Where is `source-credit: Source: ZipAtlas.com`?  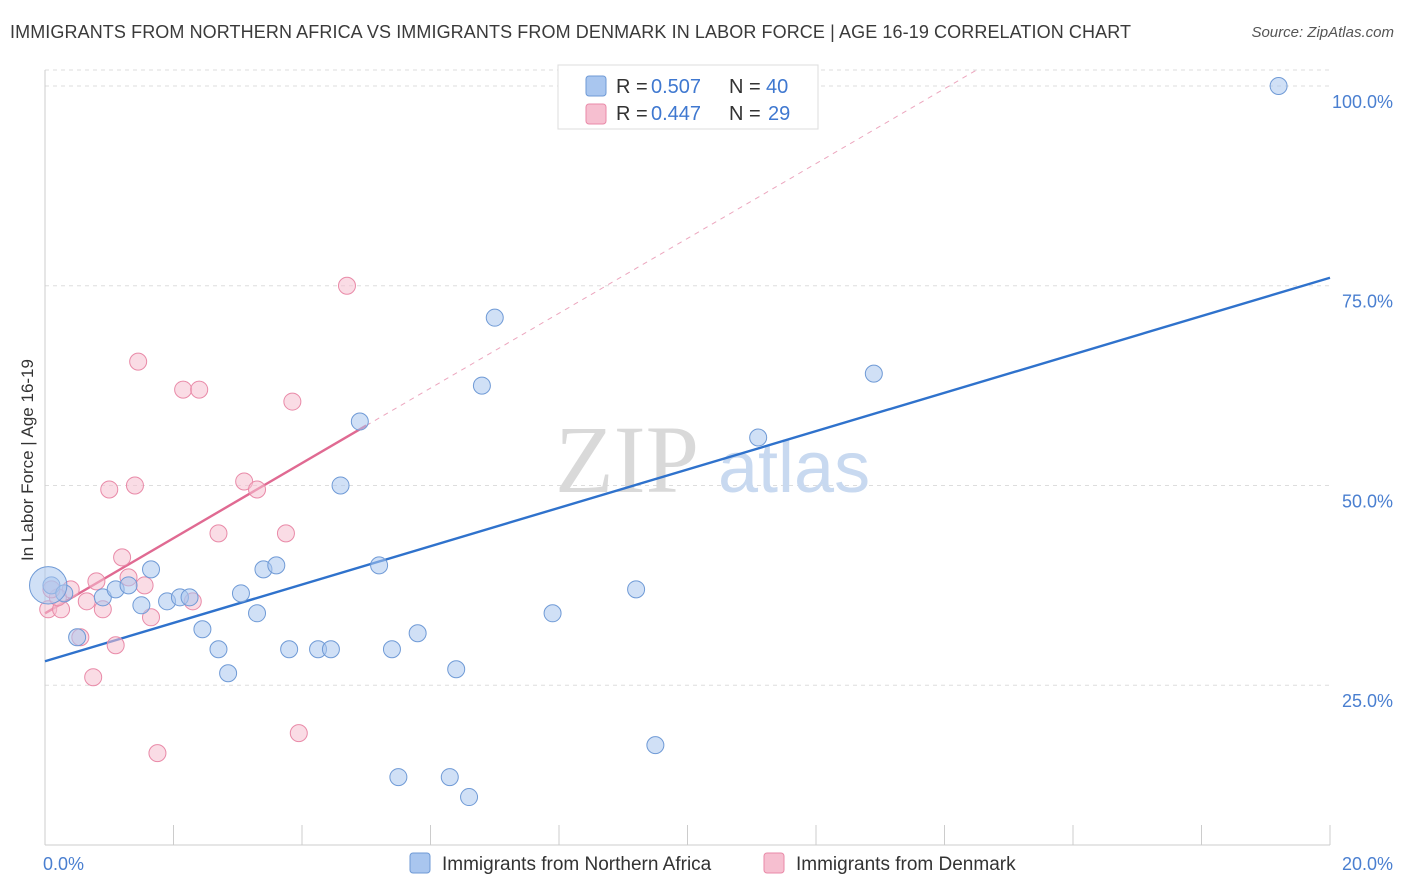 source-credit: Source: ZipAtlas.com is located at coordinates (1322, 32).